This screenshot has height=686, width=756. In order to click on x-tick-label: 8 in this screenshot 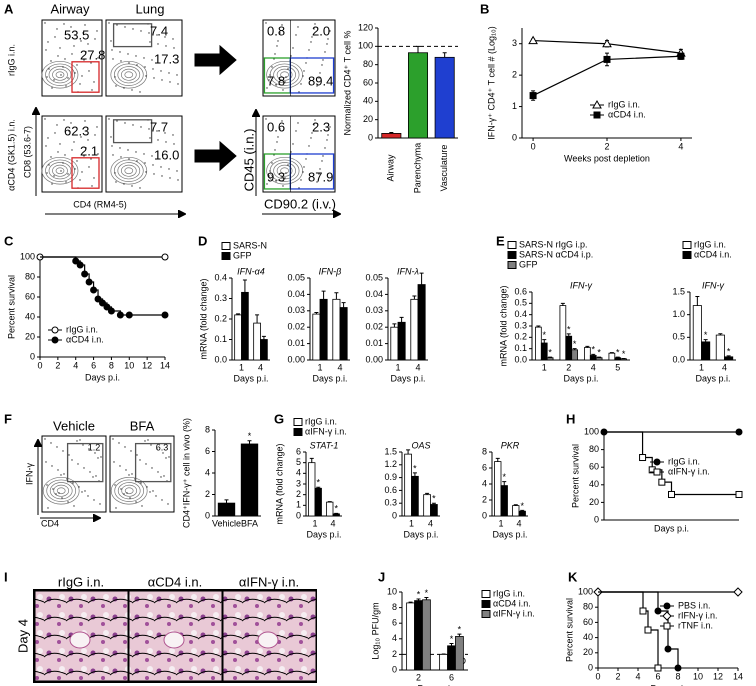, I will do `click(111, 365)`.